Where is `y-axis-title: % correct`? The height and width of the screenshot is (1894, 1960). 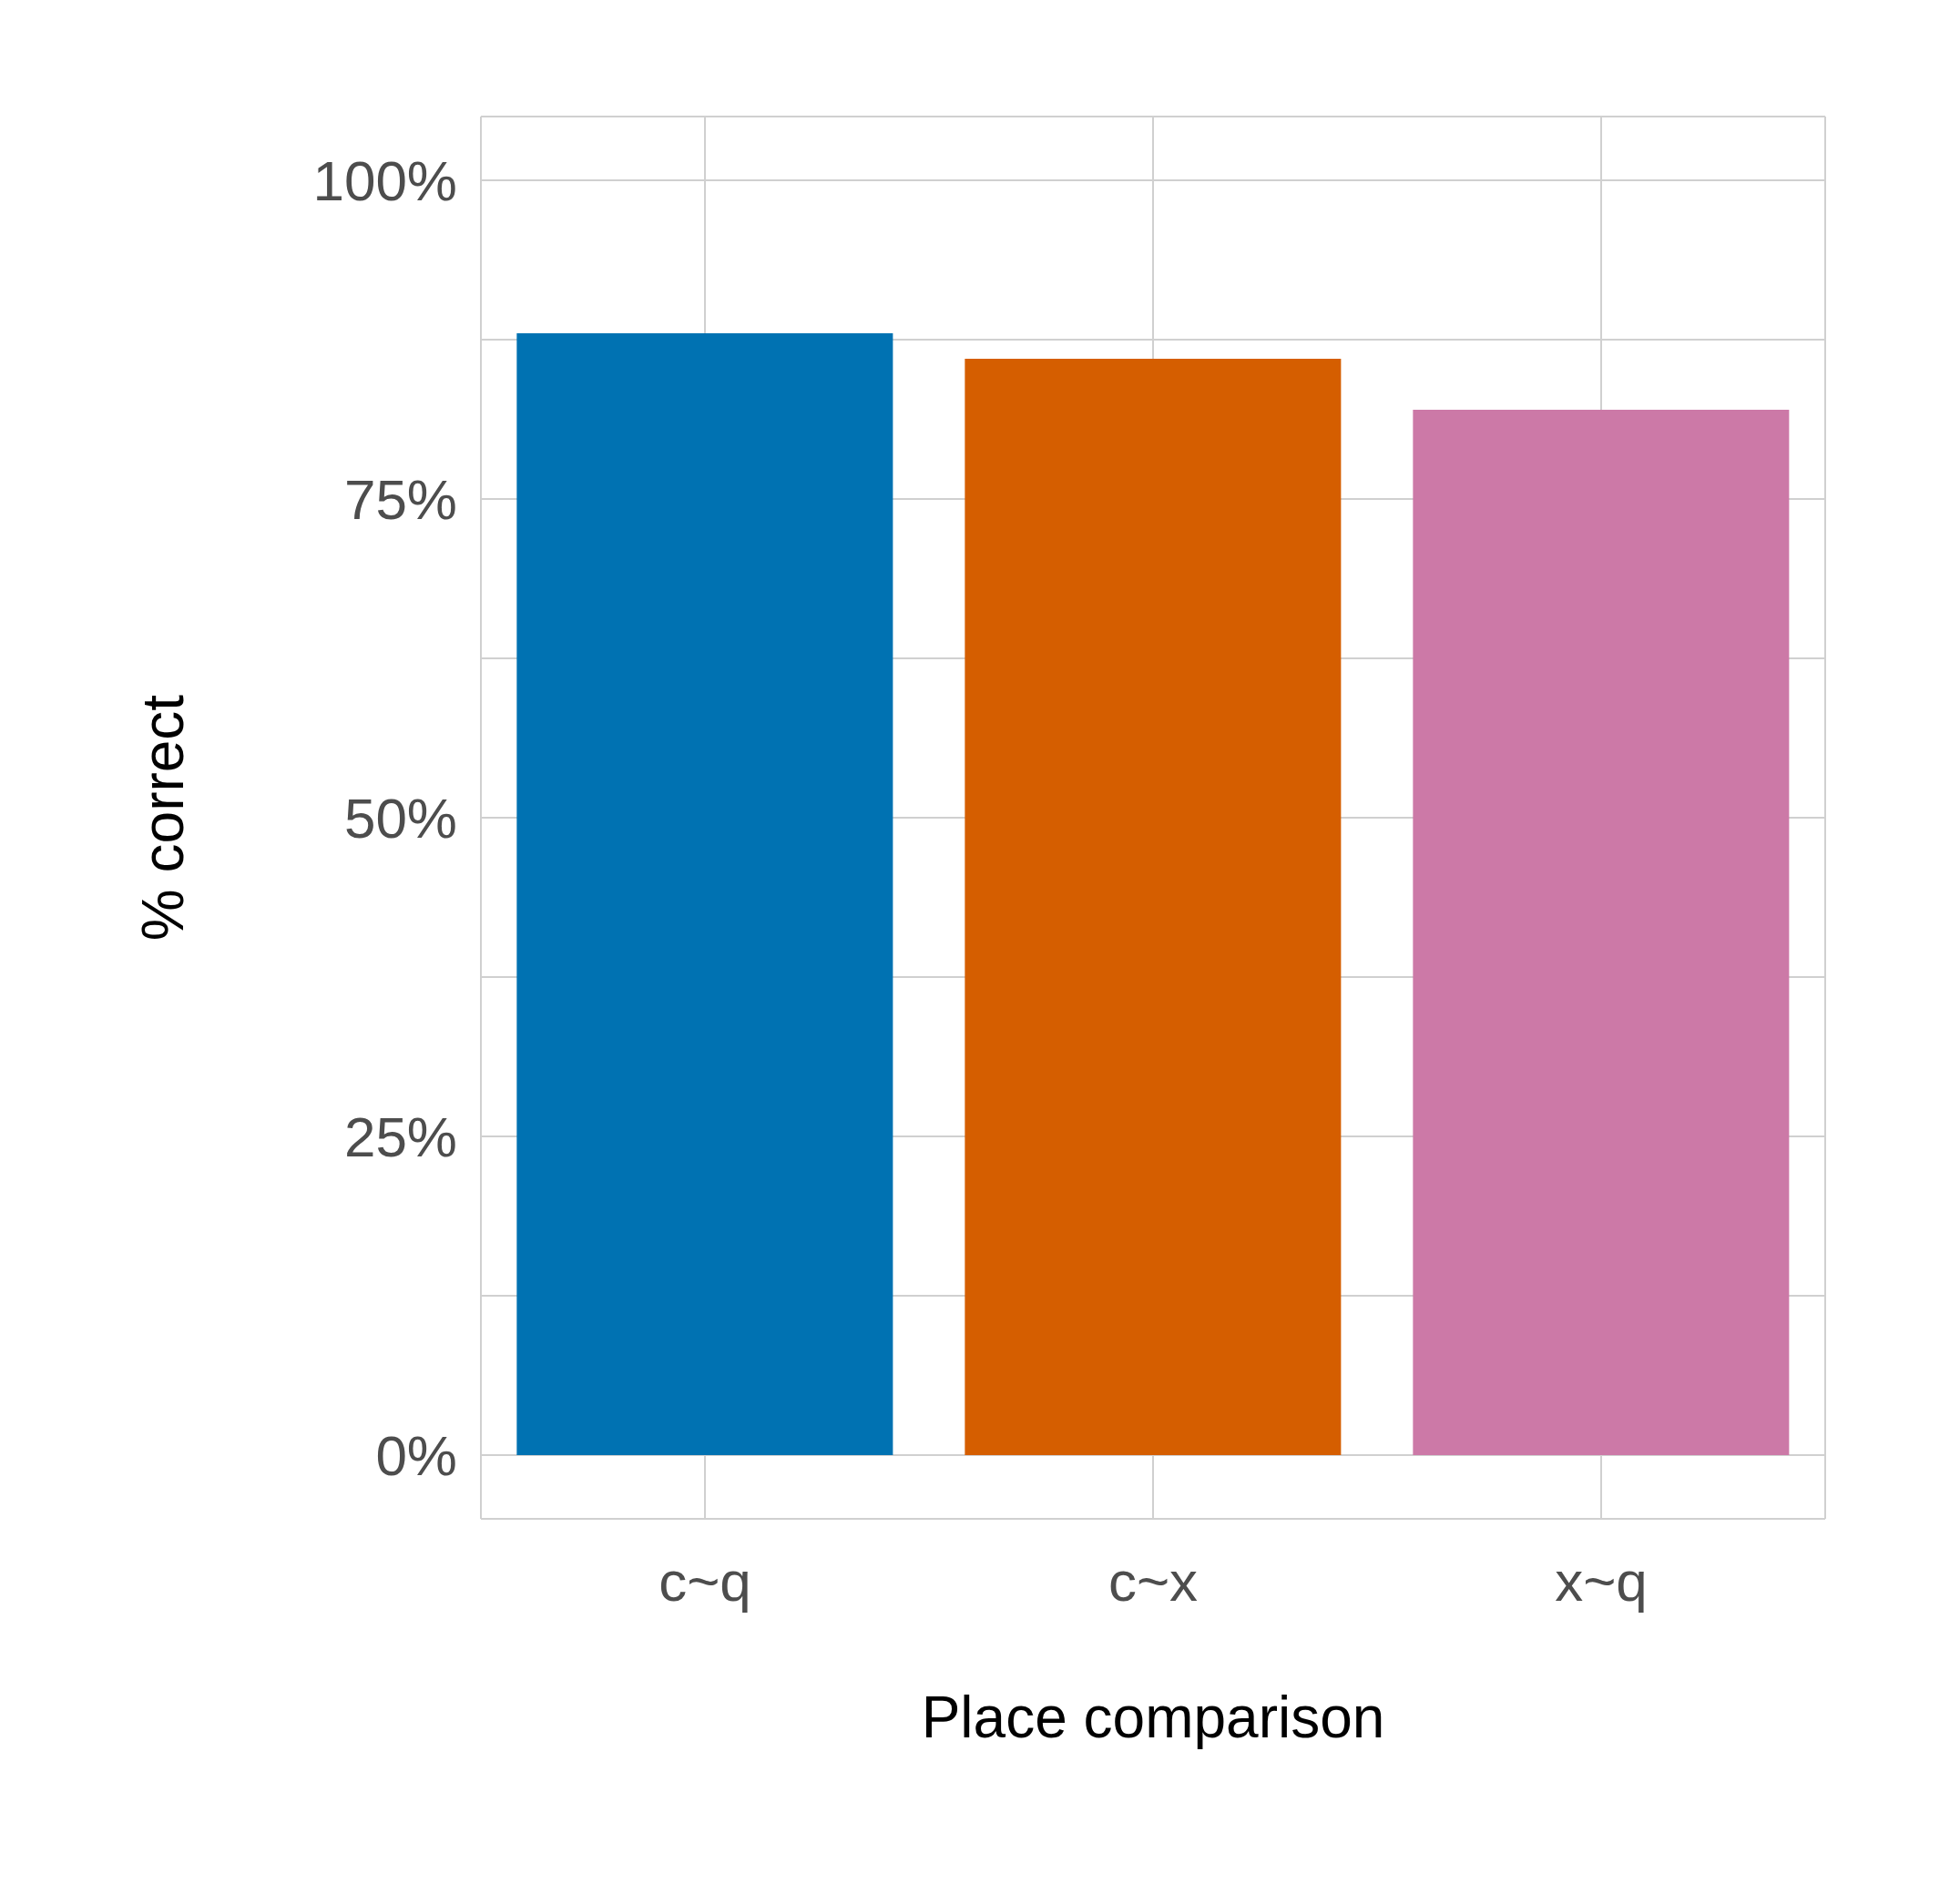
y-axis-title: % correct is located at coordinates (163, 818).